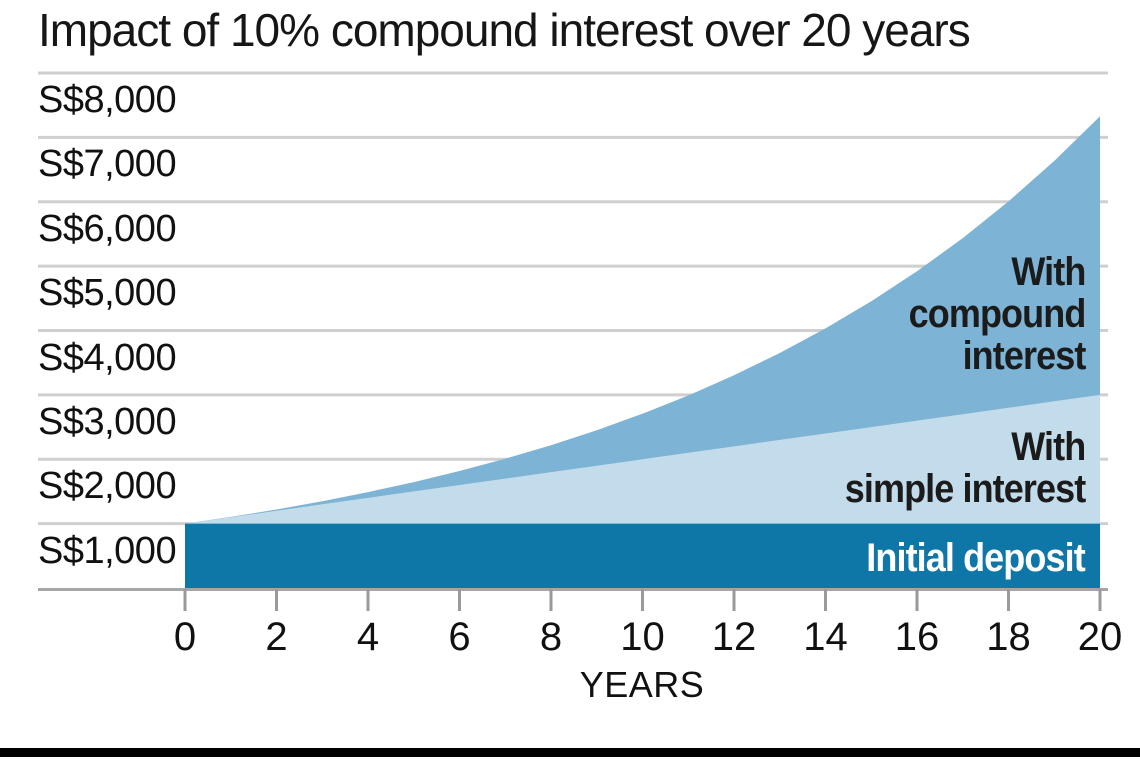  I want to click on x-axis-tick-label: 2, so click(276, 637).